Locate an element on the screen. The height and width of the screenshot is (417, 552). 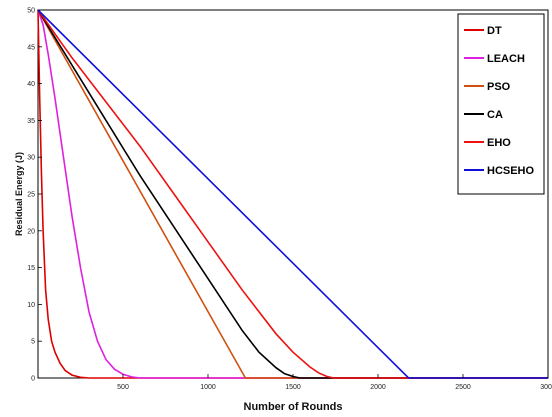
legend-label-eho: EHO is located at coordinates (499, 143).